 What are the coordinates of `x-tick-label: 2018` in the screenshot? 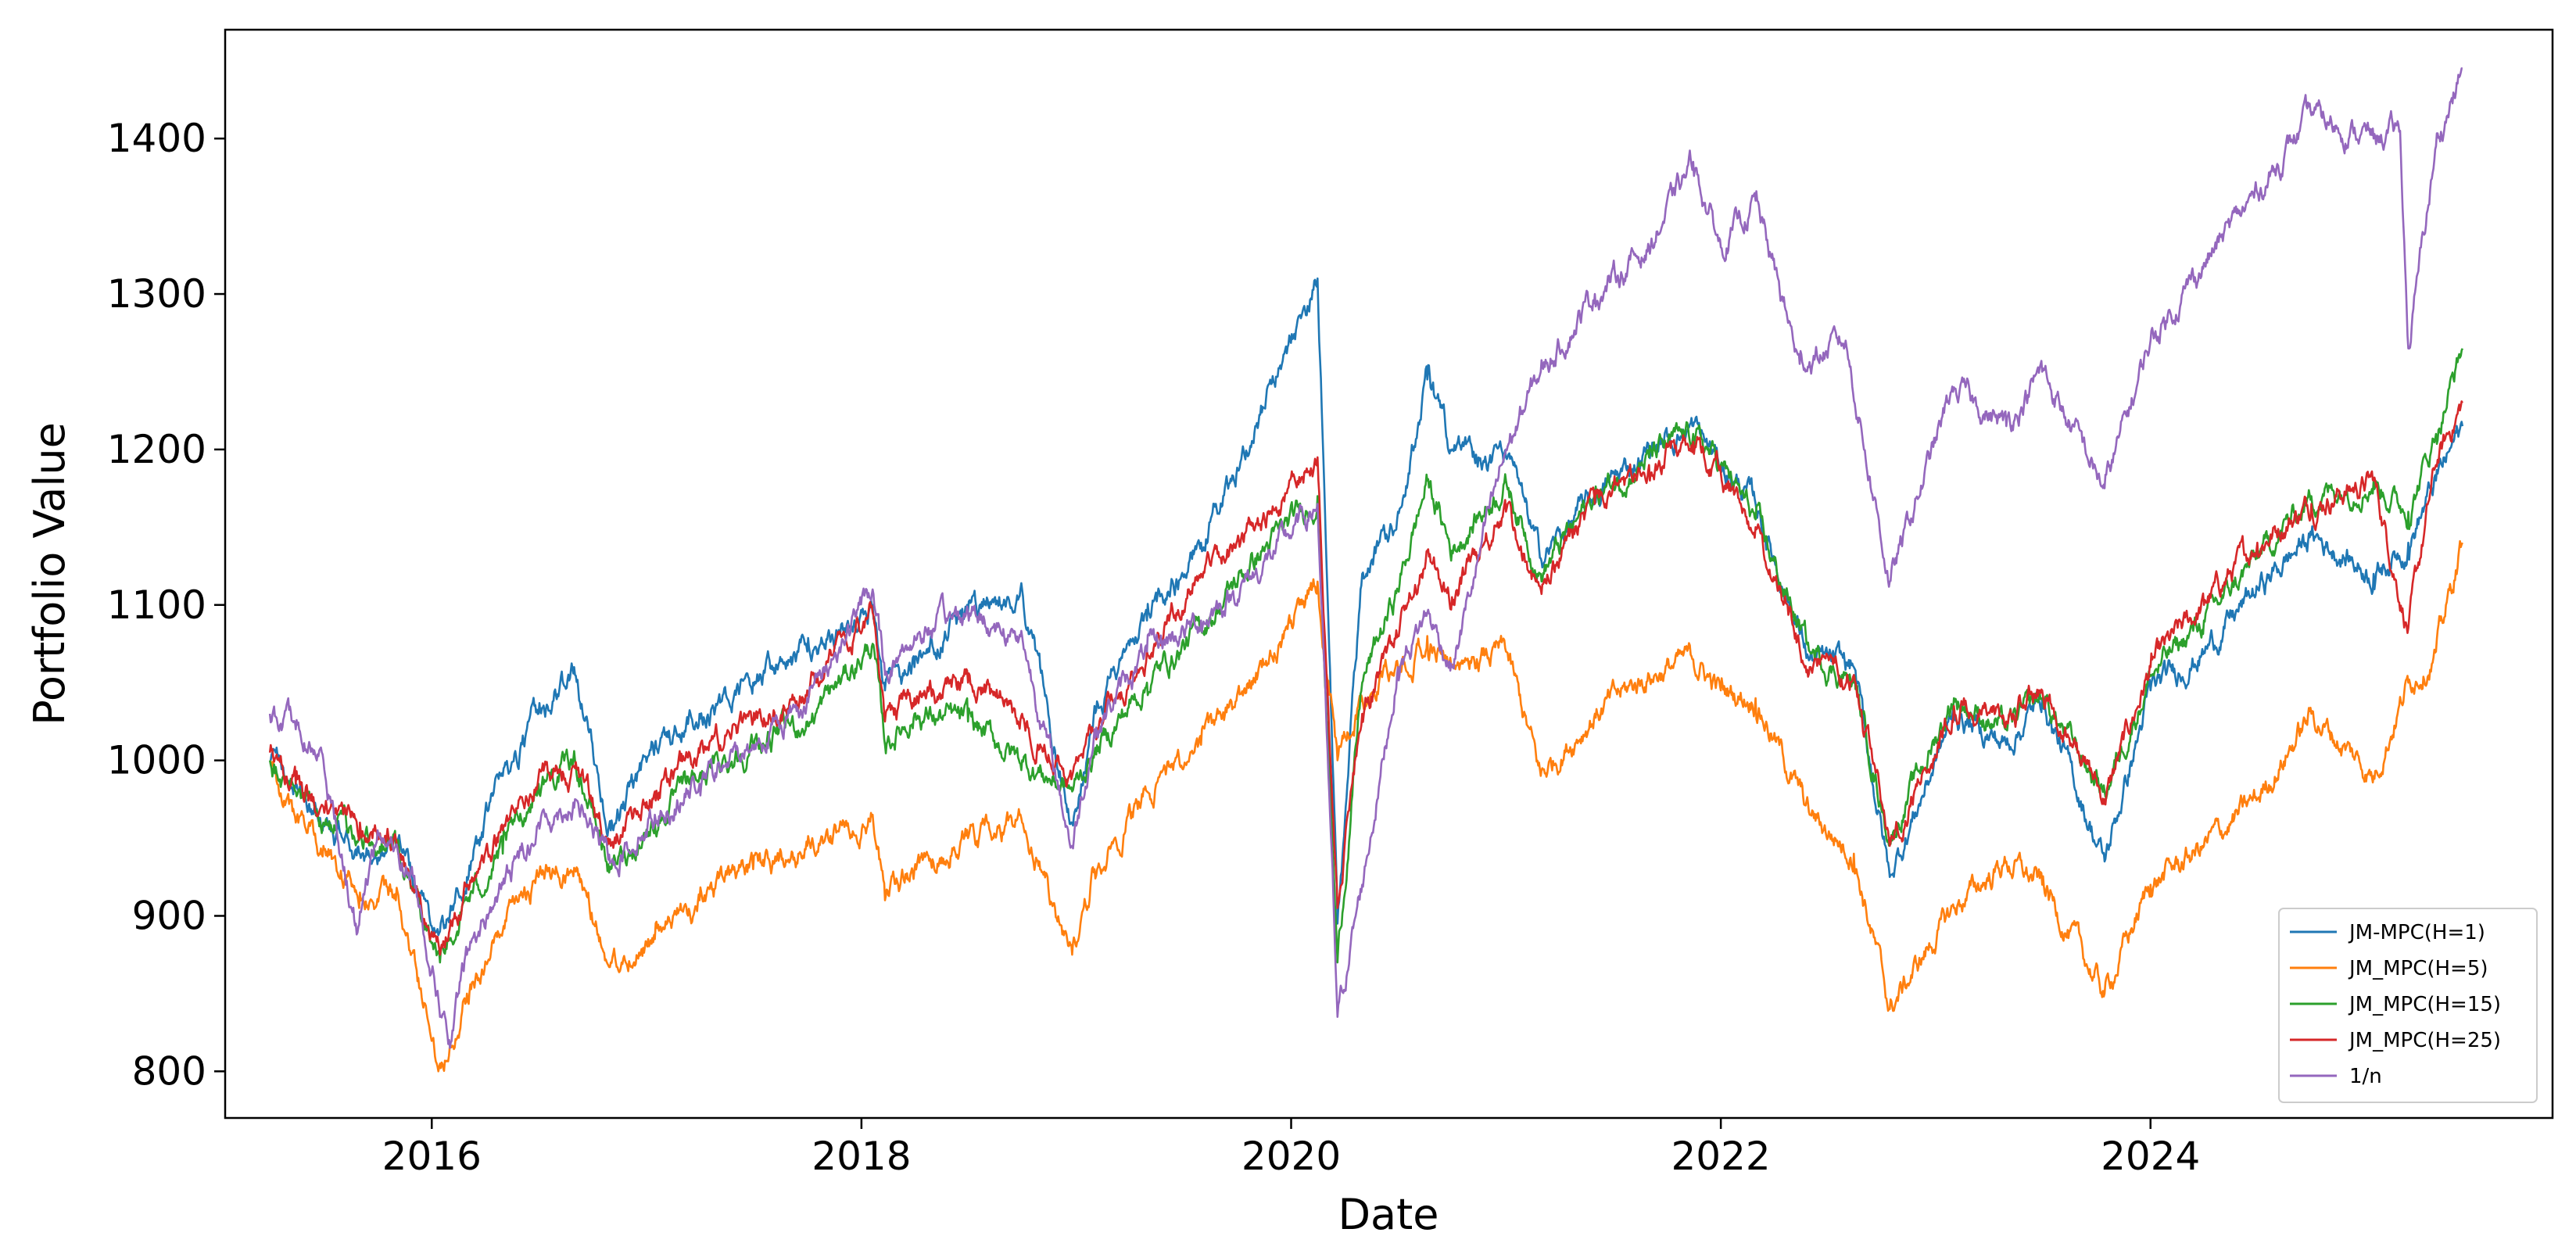 It's located at (861, 1156).